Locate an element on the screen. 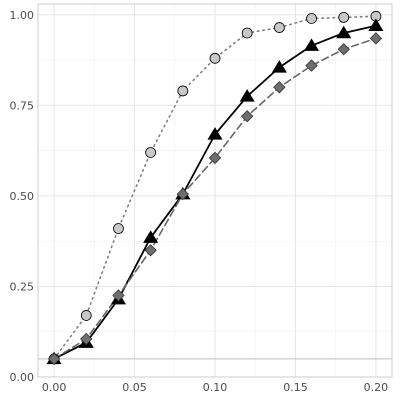  x-tick-label: 0.15 is located at coordinates (295, 387).